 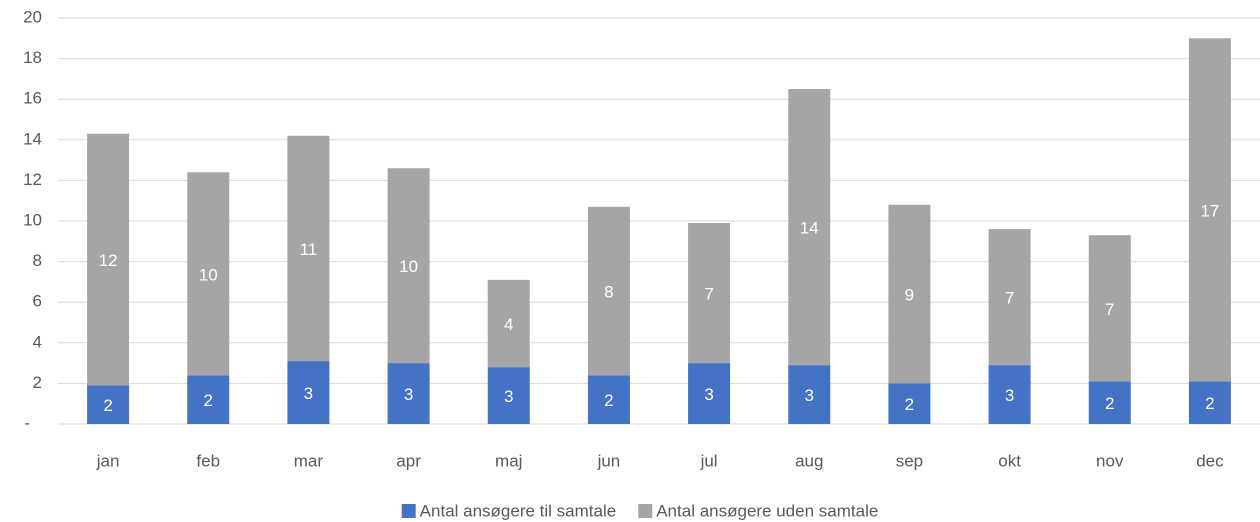 I want to click on x-tick-label: jul, so click(x=709, y=460).